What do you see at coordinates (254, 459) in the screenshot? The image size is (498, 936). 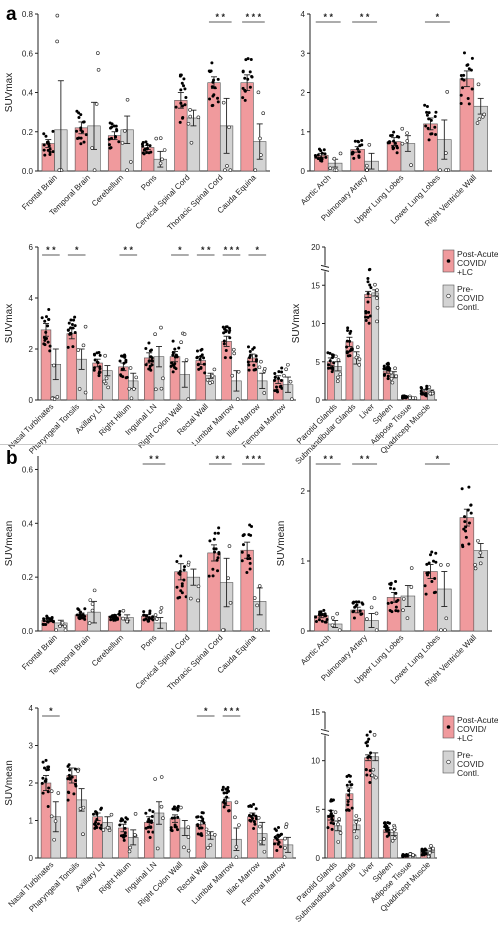 I see `significance-marker: * * *` at bounding box center [254, 459].